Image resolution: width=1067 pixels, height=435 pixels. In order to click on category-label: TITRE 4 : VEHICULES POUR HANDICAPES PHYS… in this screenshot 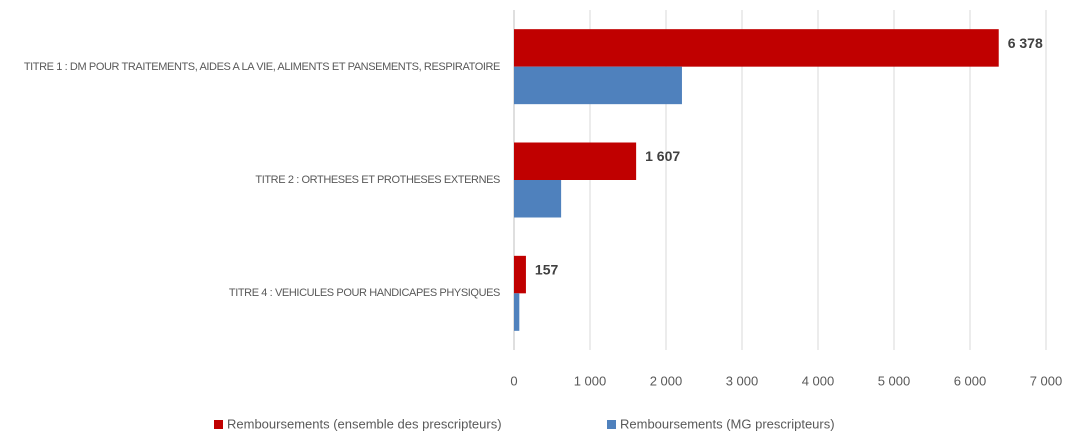, I will do `click(364, 293)`.